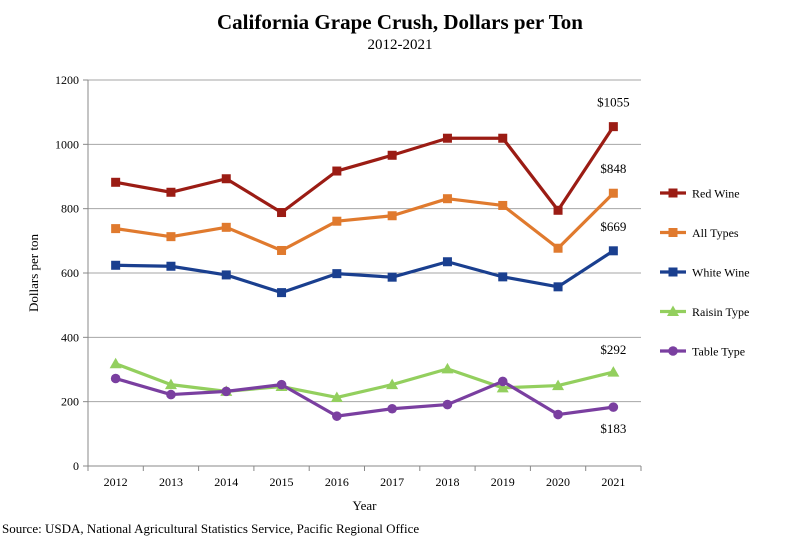  I want to click on chart-subtitle: 2012-2021, so click(400, 45).